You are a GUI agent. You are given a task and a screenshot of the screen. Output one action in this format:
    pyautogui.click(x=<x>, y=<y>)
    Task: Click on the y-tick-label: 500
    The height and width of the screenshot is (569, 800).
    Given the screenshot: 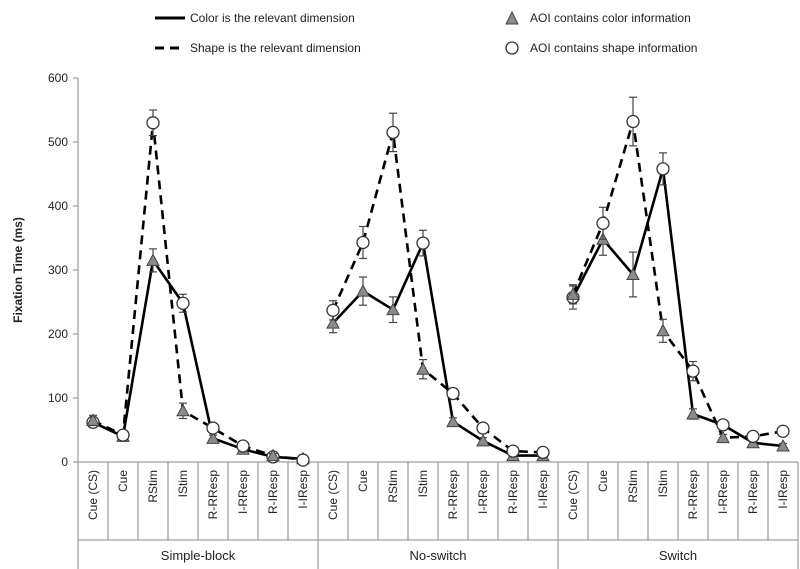 What is the action you would take?
    pyautogui.click(x=58, y=142)
    